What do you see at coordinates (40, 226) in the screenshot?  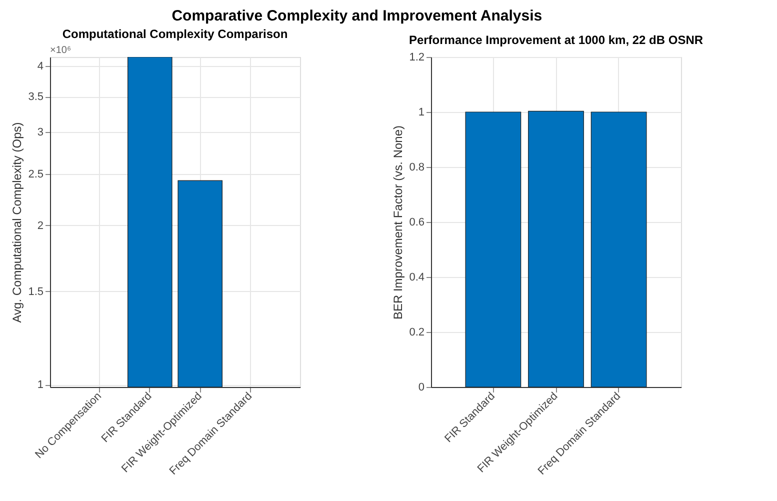 I see `y-tick-label: 2` at bounding box center [40, 226].